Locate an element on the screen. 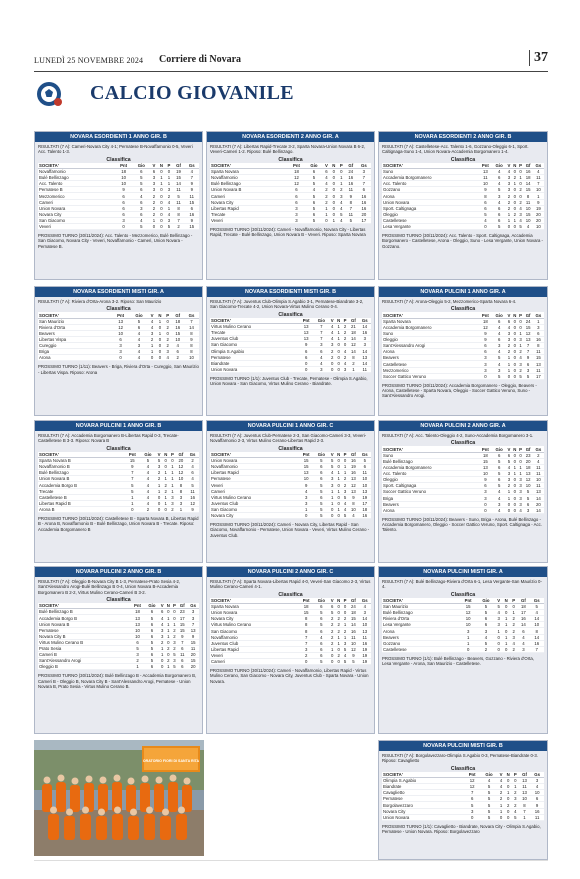  table-row: Acc. Talento 10 5 3 1 1 14 9 is located at coordinates (118, 184).